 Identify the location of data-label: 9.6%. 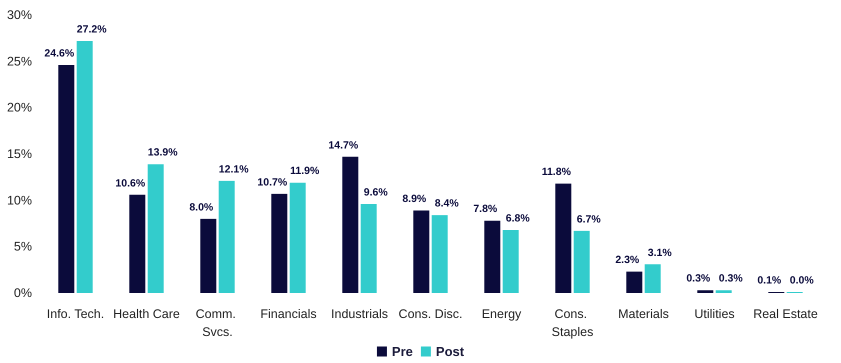
(376, 192).